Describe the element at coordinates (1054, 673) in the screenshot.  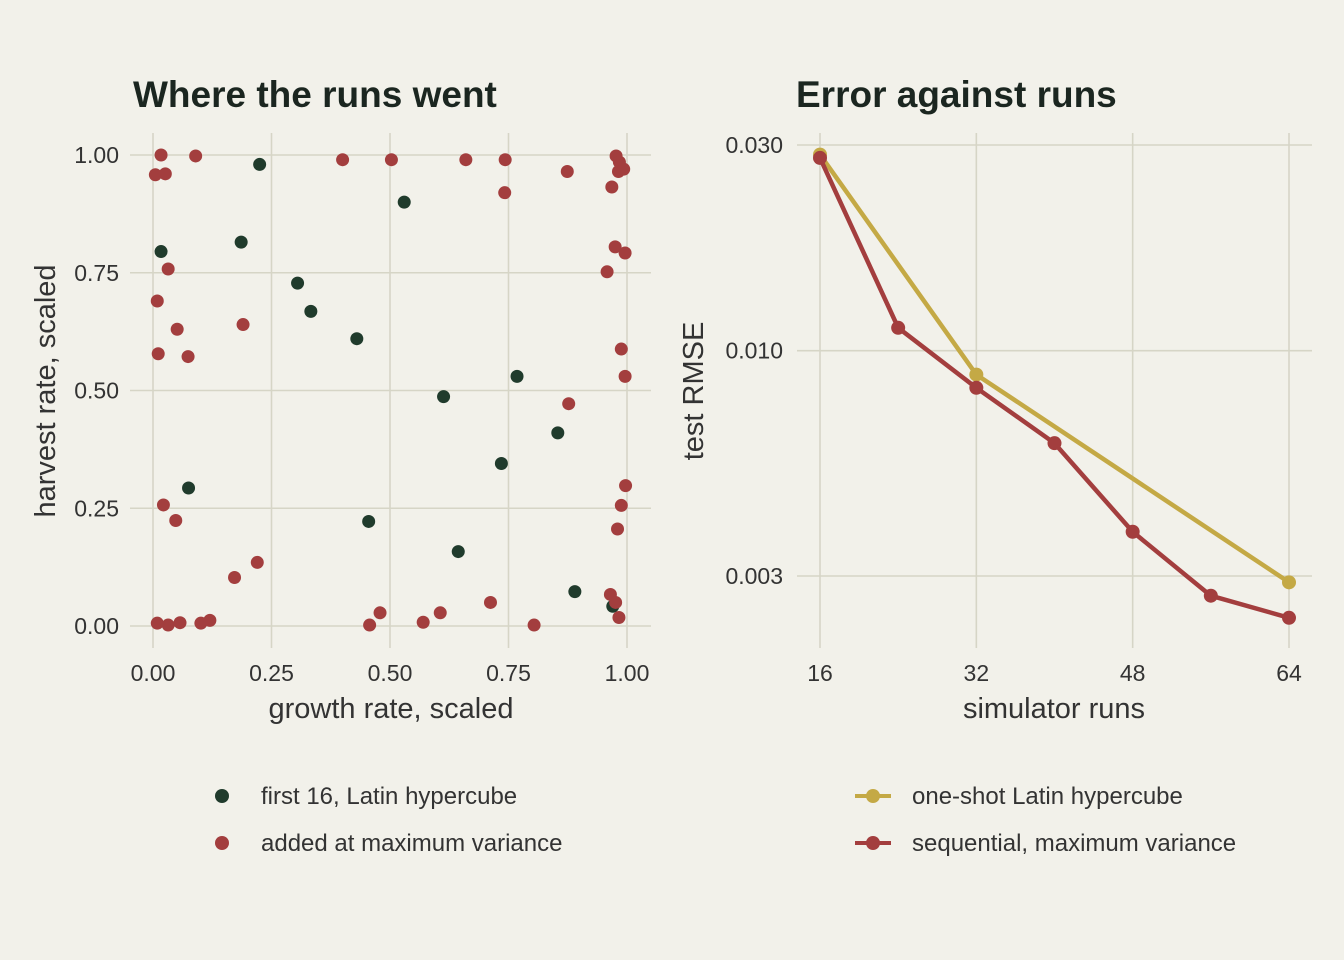
I see `right-x-ticks: 16 32 48 64` at that location.